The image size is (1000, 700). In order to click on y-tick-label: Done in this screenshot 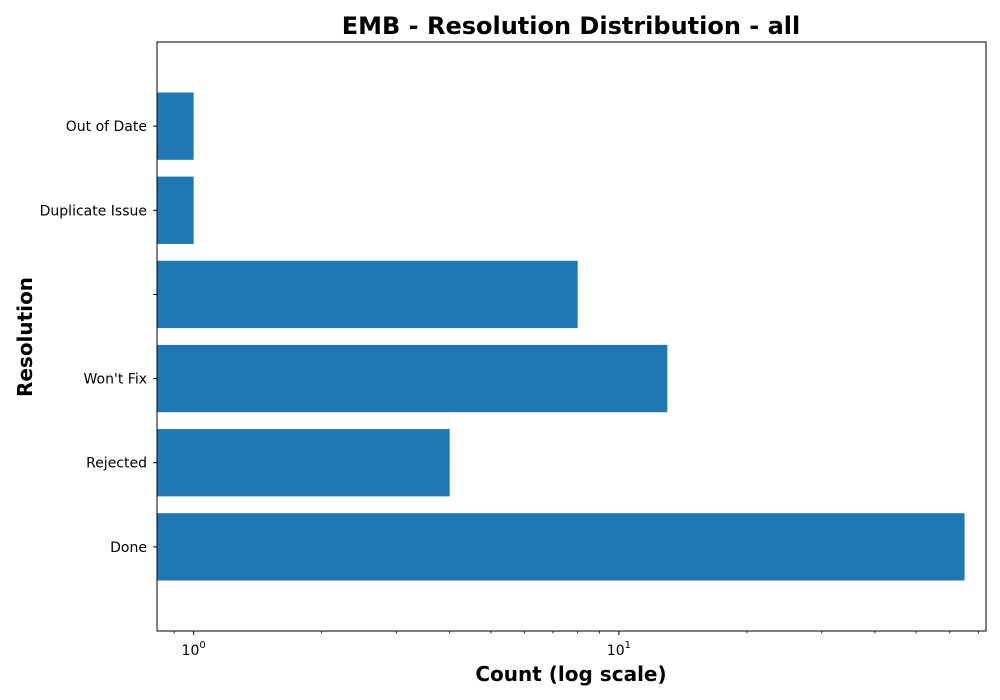, I will do `click(128, 548)`.